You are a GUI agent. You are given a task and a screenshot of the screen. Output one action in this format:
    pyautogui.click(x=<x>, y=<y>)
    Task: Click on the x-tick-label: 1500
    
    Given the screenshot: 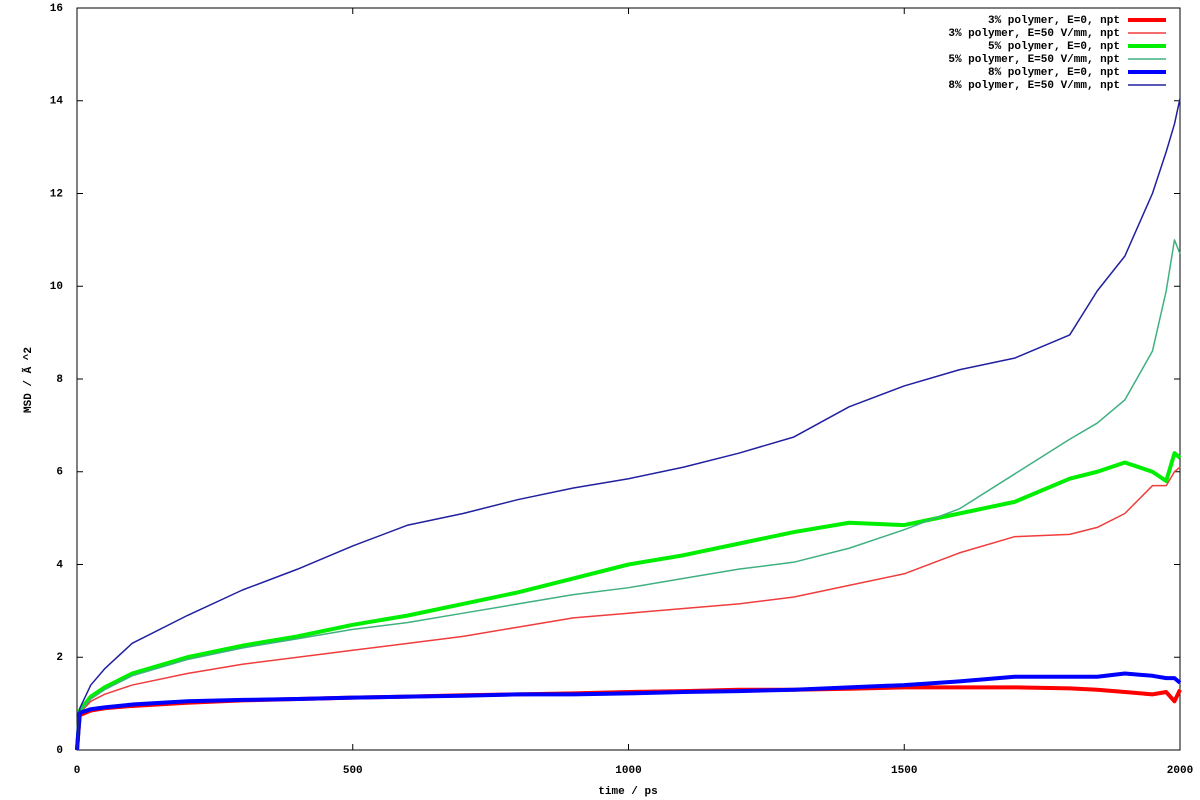 What is the action you would take?
    pyautogui.click(x=904, y=771)
    